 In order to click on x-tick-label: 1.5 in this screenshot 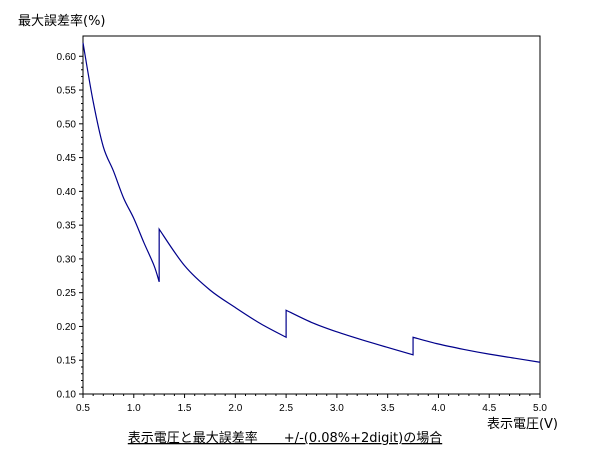, I will do `click(185, 408)`.